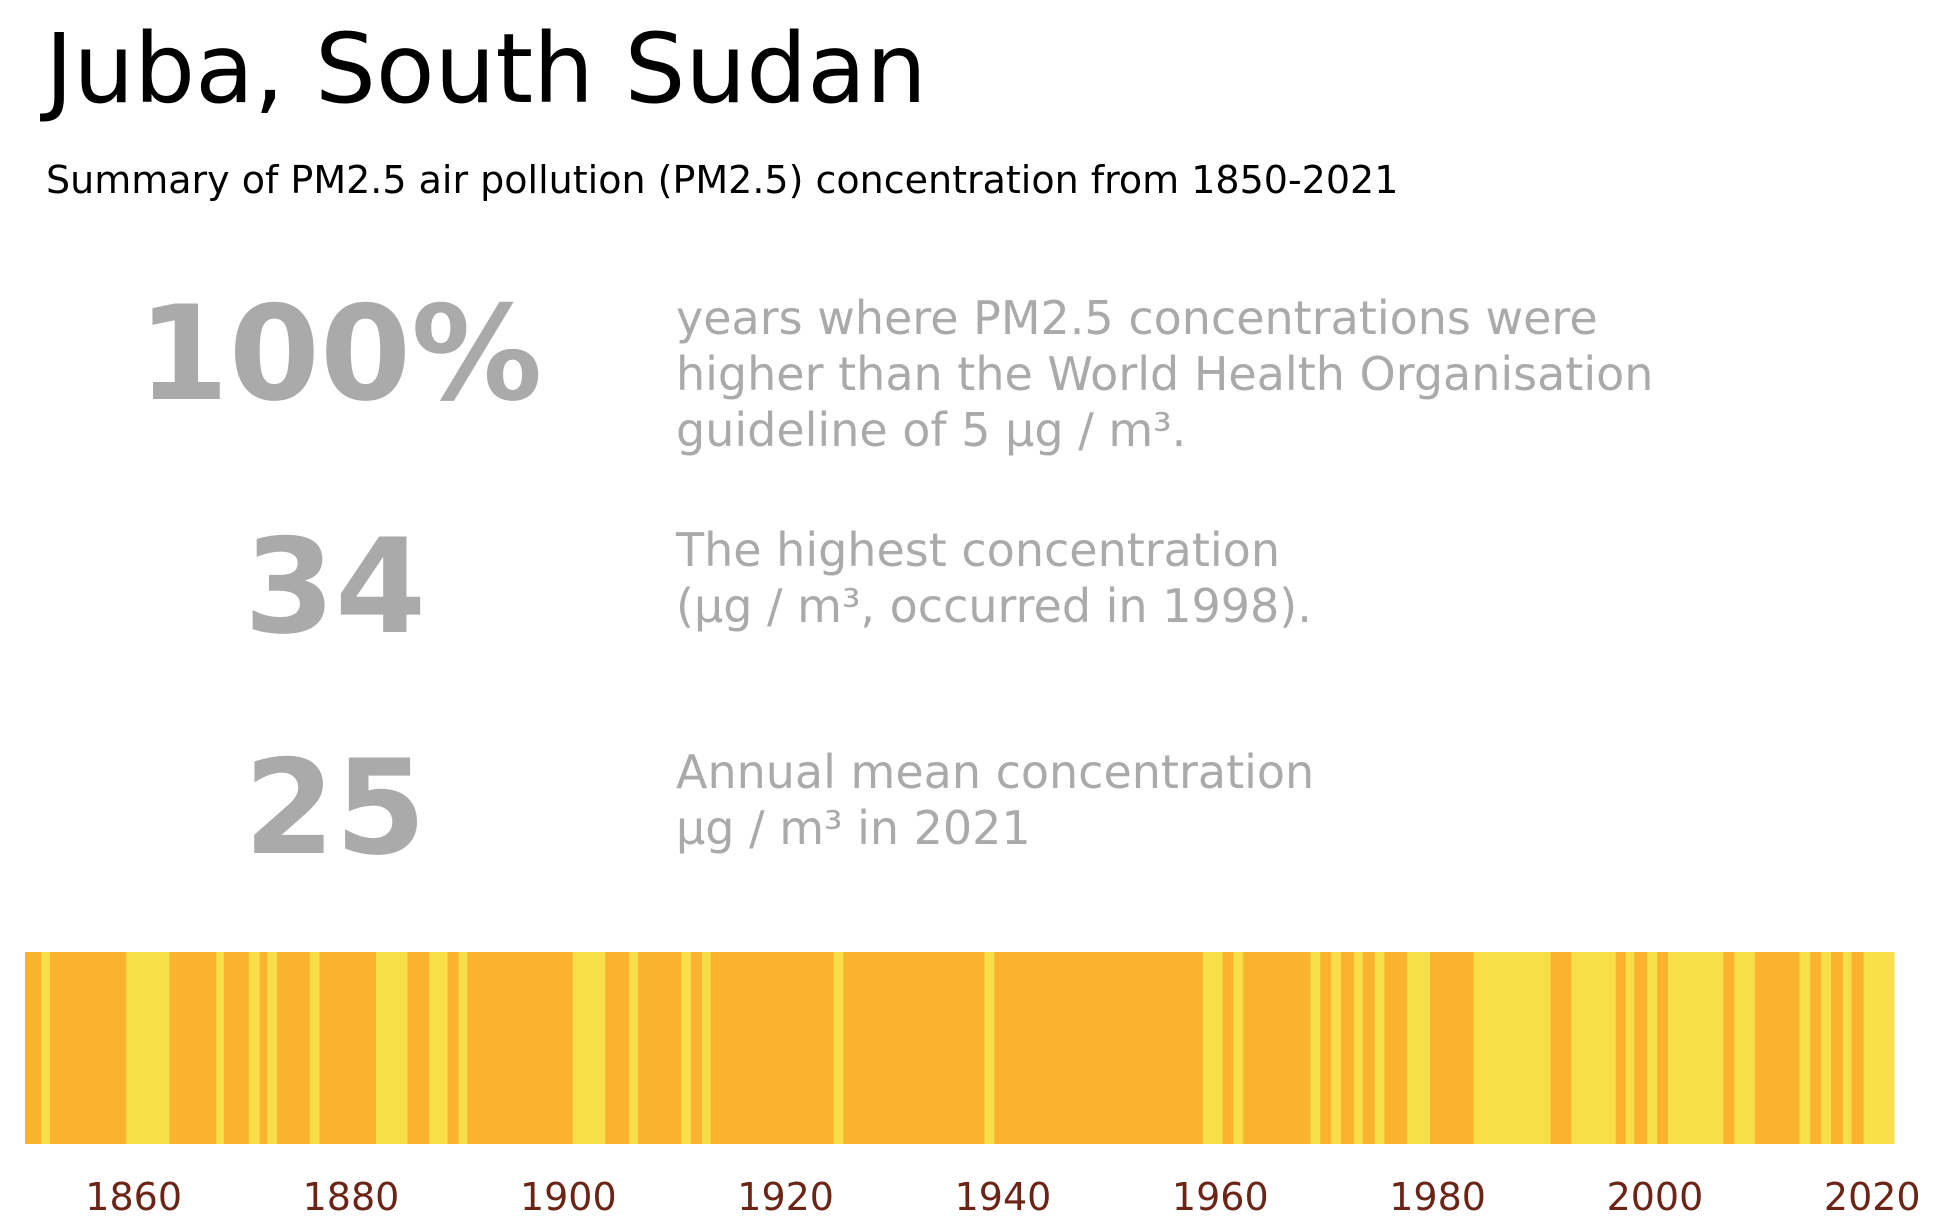 This screenshot has height=1224, width=1938. What do you see at coordinates (1437, 1197) in the screenshot?
I see `x-tick-label: 1980` at bounding box center [1437, 1197].